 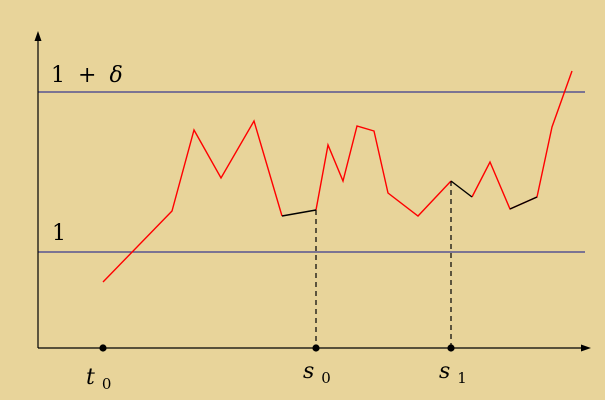 I want to click on upper-threshold-label: 1 + δ, so click(x=87, y=75).